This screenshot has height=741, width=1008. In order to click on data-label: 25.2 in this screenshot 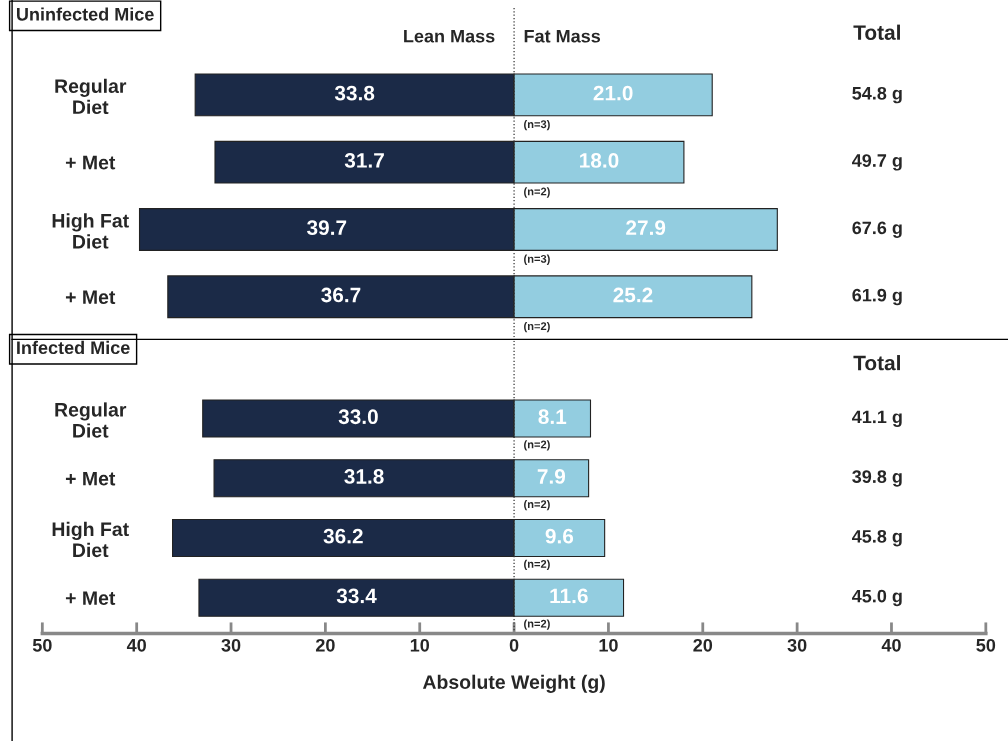, I will do `click(633, 295)`.